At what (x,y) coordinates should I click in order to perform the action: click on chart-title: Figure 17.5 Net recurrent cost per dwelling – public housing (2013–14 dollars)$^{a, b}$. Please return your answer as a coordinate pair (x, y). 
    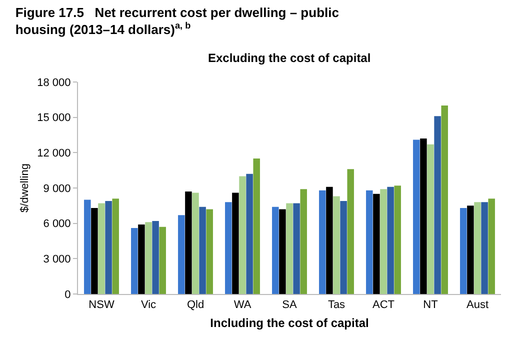
    Looking at the image, I should click on (177, 21).